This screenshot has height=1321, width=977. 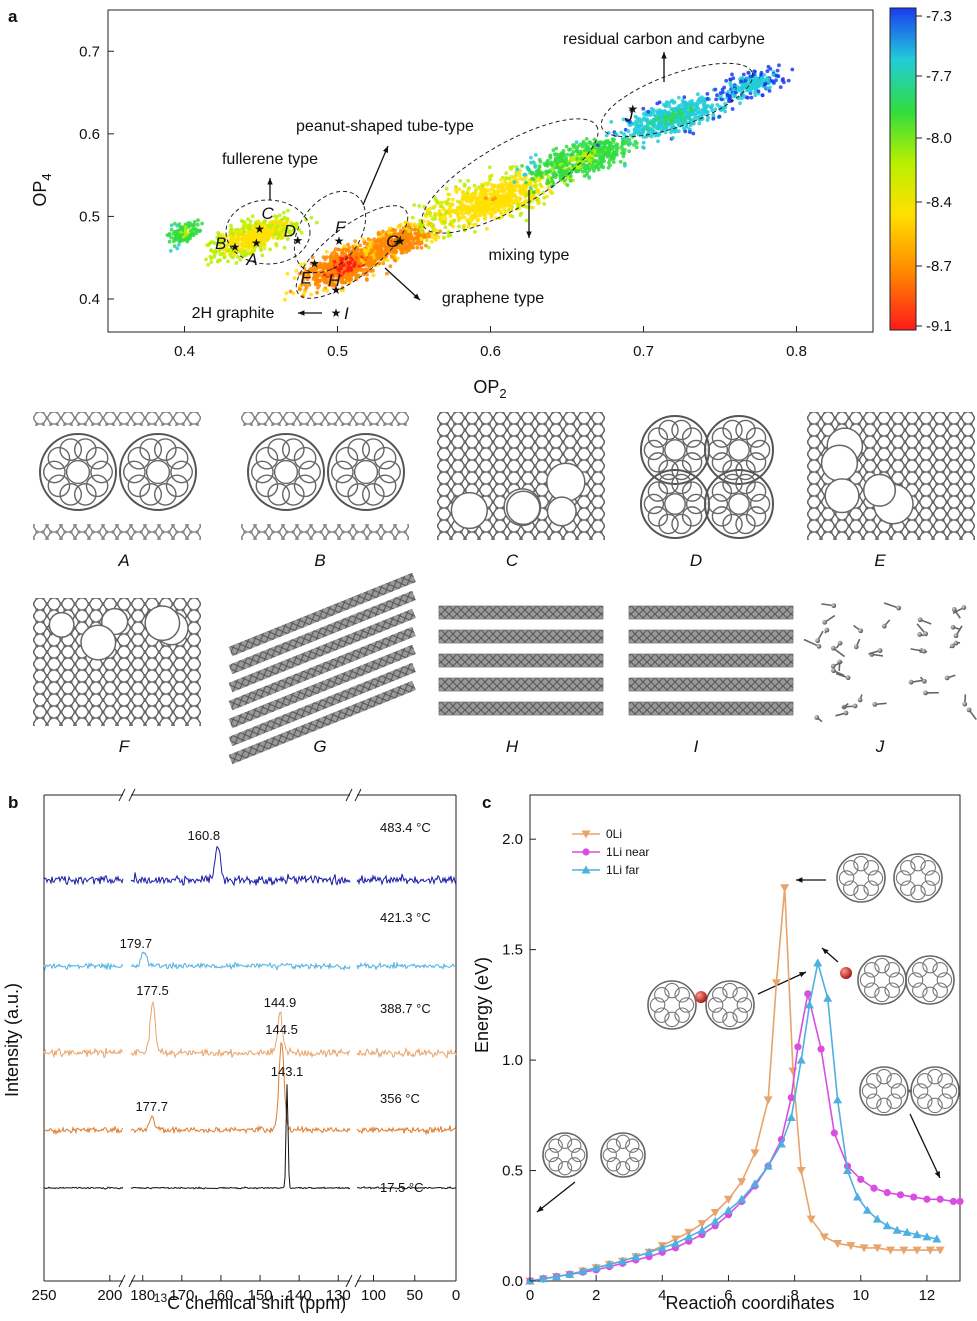 What do you see at coordinates (161, 1298) in the screenshot?
I see `xlabel-superscript: 13` at bounding box center [161, 1298].